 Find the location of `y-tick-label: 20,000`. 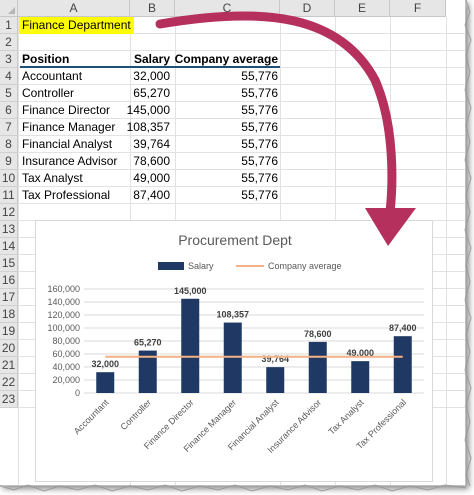

y-tick-label: 20,000 is located at coordinates (66, 380).